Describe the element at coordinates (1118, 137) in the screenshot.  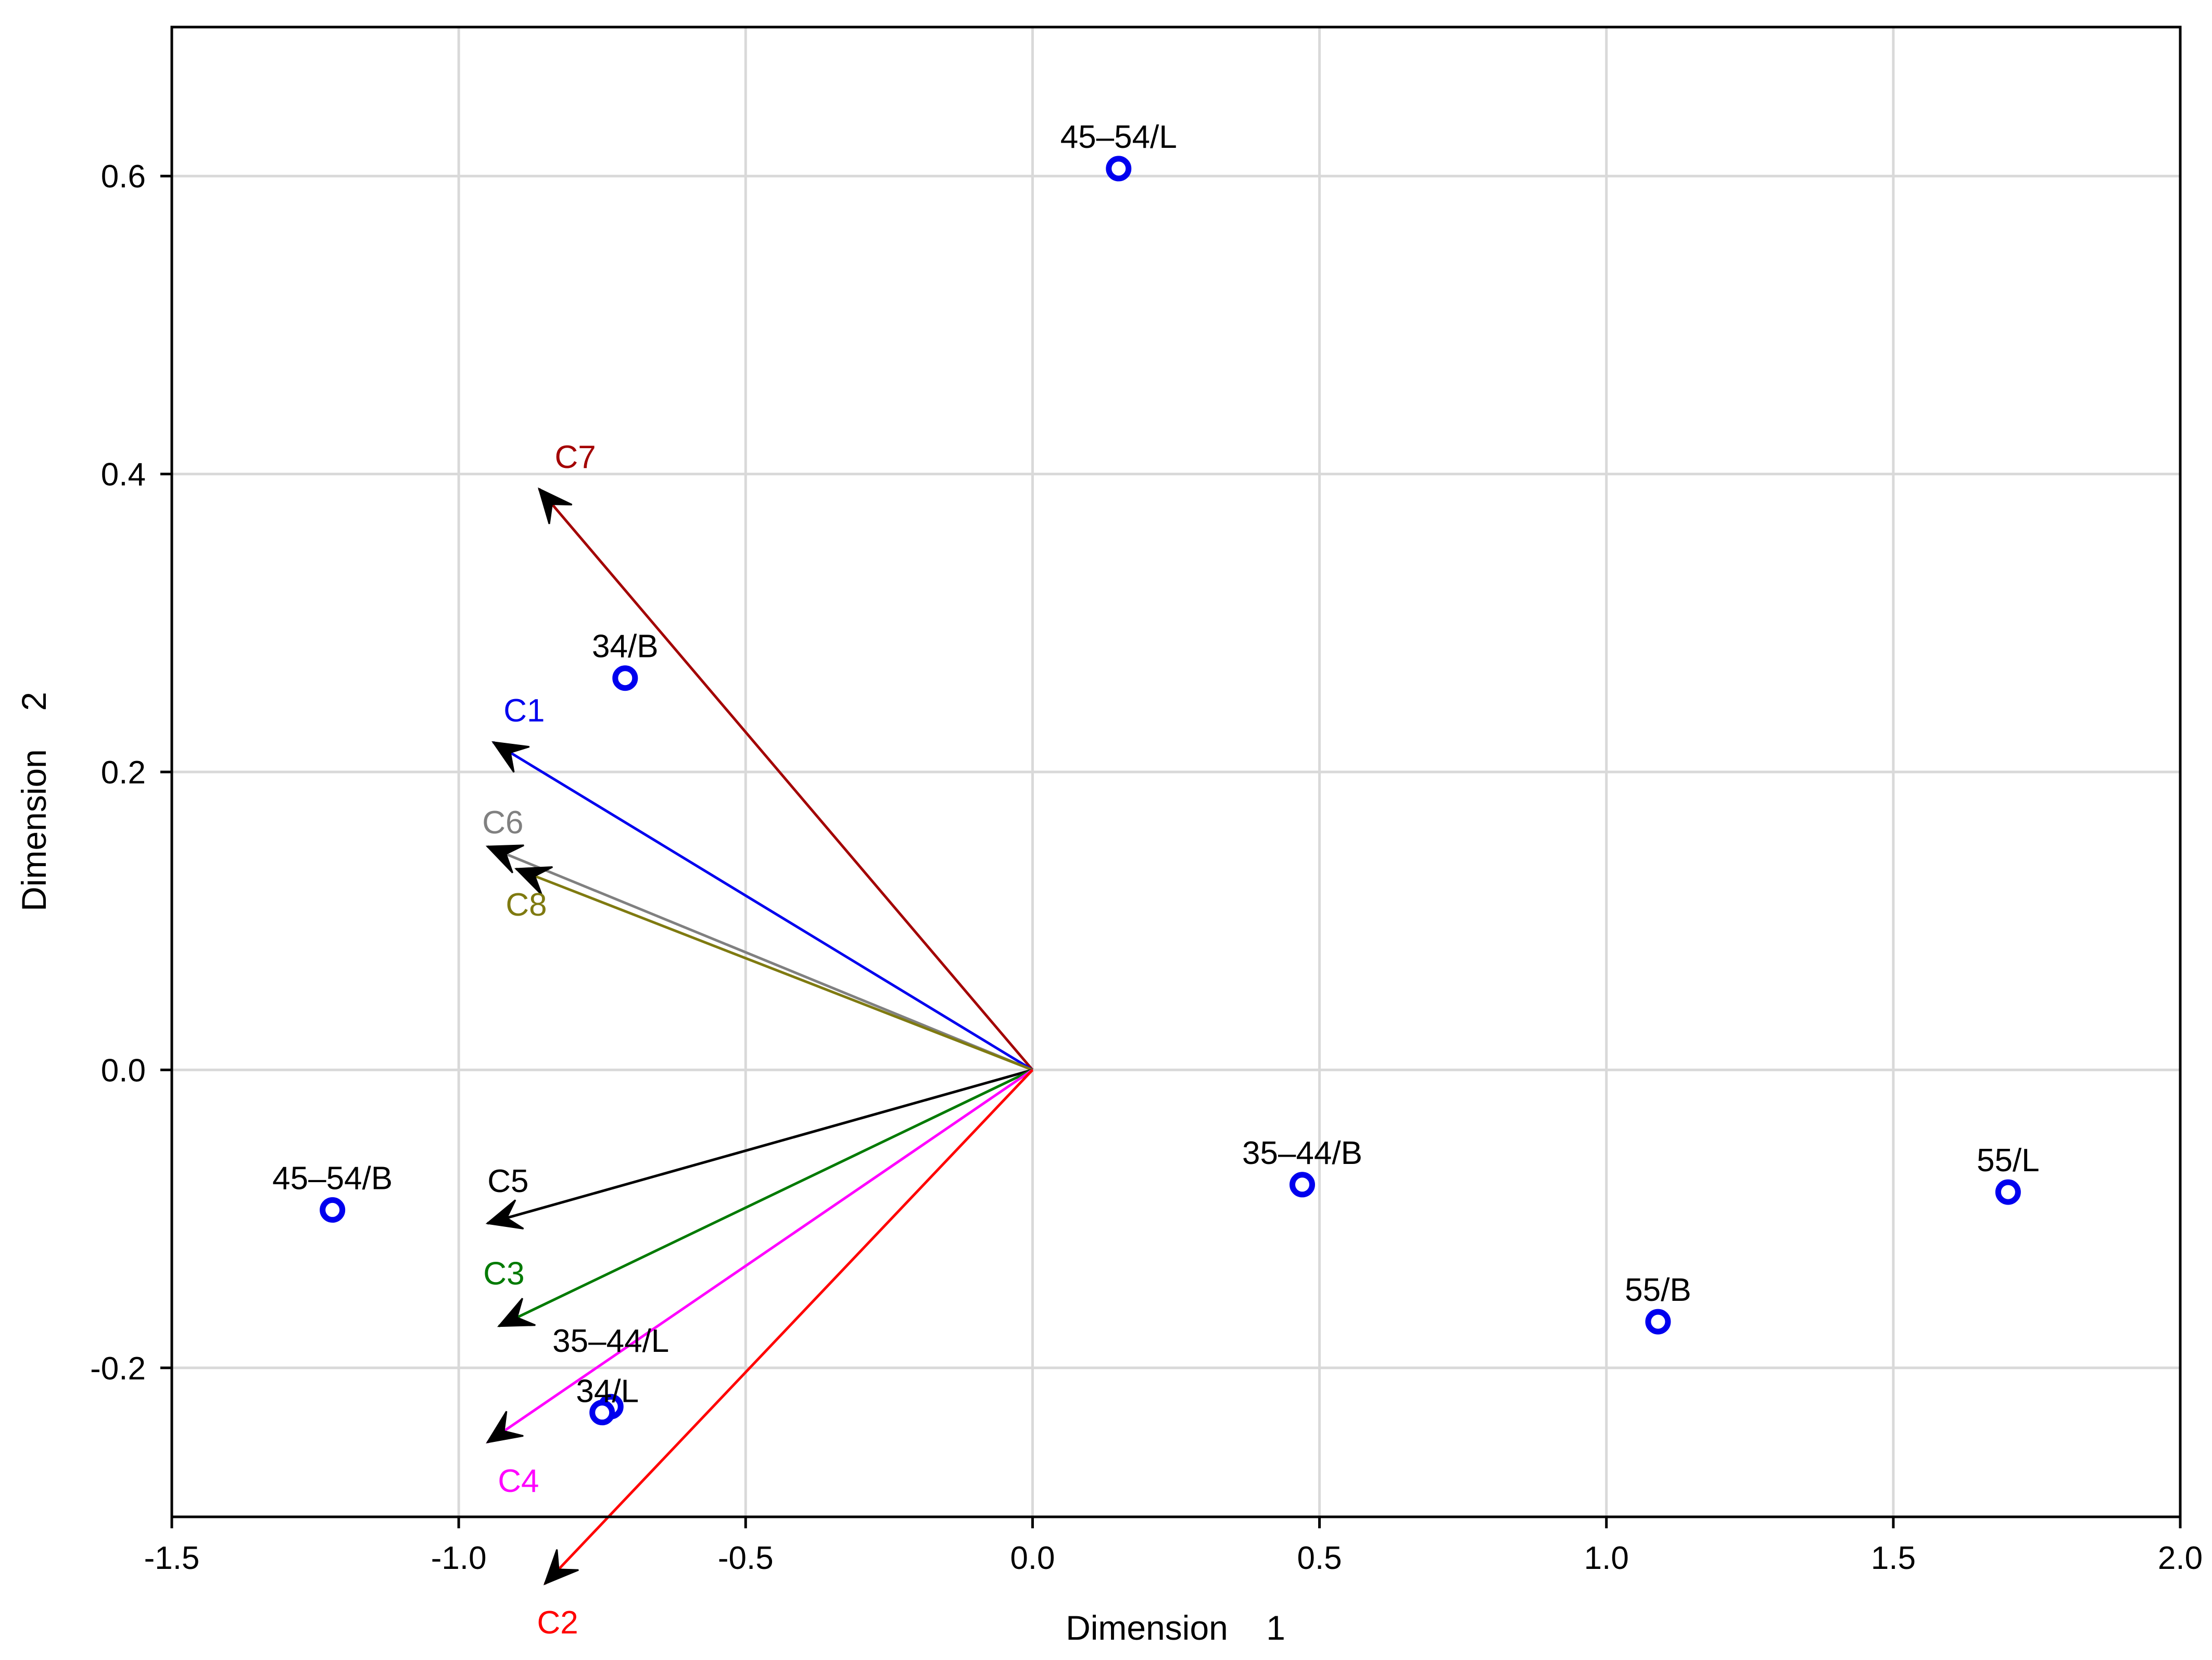
I see `data-point-label: 45–54/L` at that location.